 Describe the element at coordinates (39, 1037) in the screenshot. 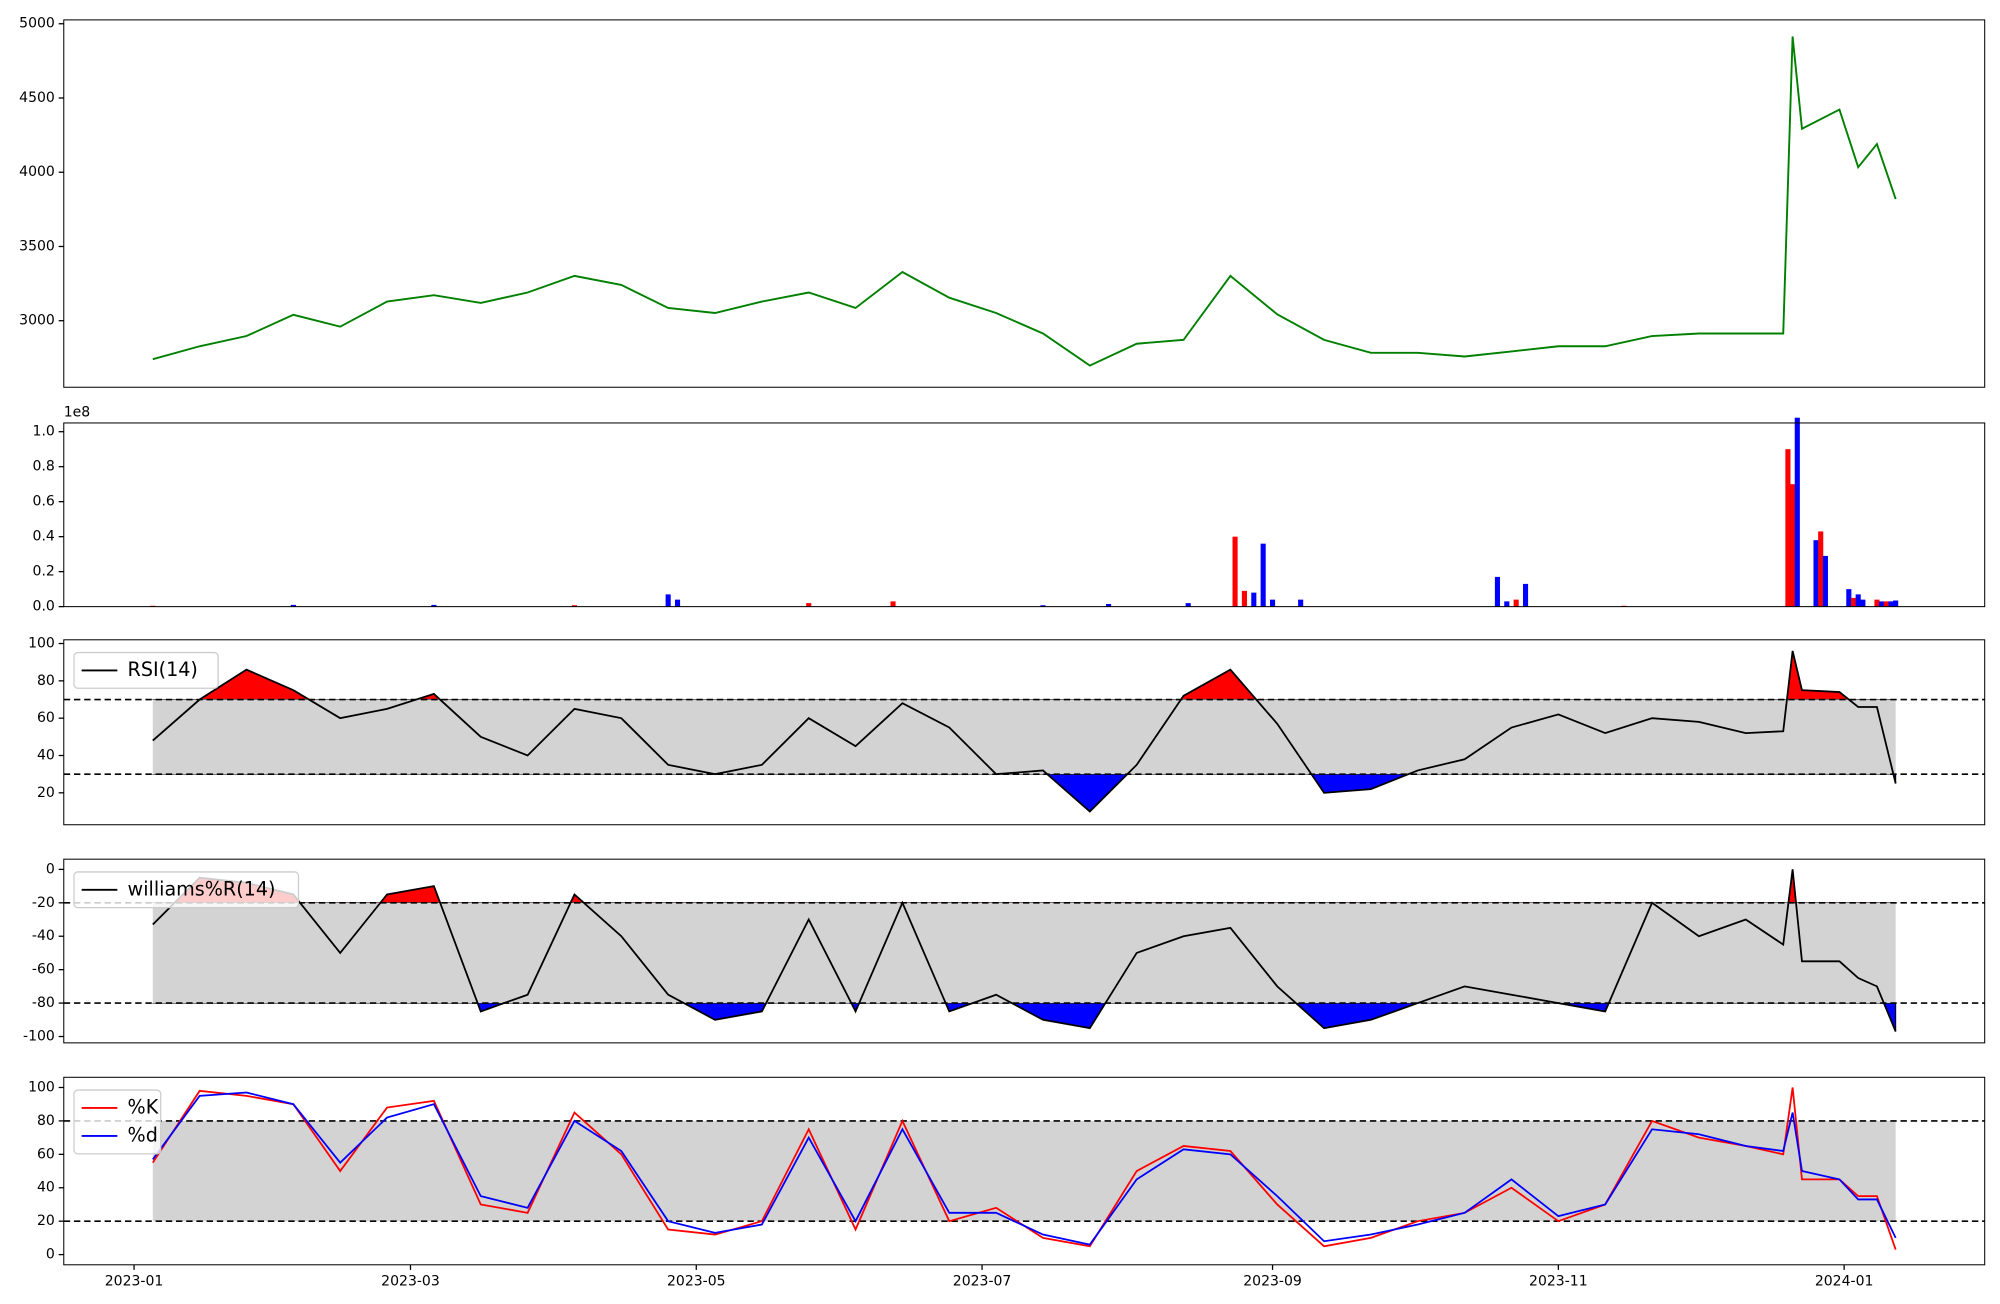

I see `y-tick-label: -100` at that location.